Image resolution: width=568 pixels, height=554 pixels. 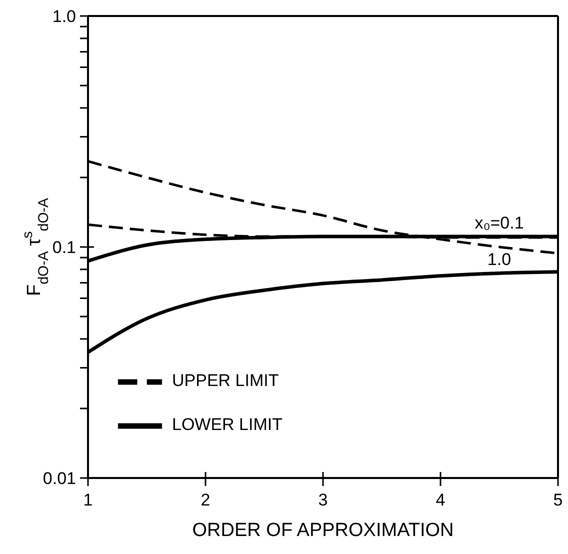 I want to click on x-axis-title: ORDER OF APPROXIMATION, so click(x=323, y=530).